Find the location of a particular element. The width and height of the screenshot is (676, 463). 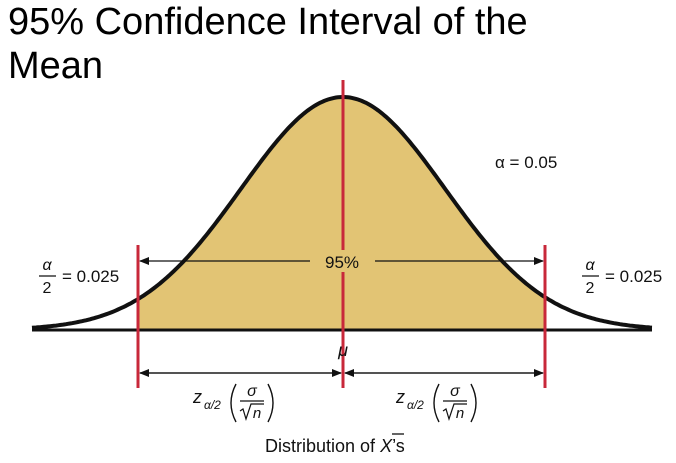

page-title: 95% Confidence Interval of the Mean is located at coordinates (268, 44).